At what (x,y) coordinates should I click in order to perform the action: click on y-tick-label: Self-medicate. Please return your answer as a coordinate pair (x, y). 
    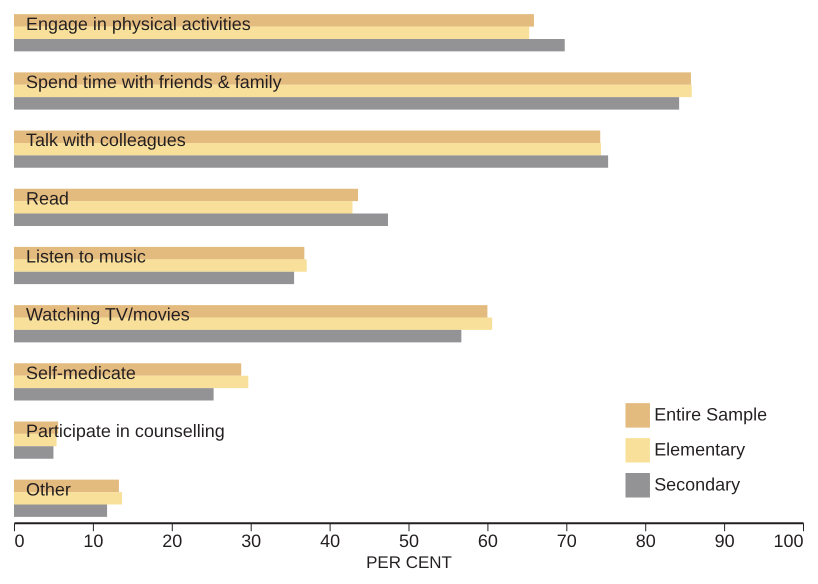
    Looking at the image, I should click on (81, 372).